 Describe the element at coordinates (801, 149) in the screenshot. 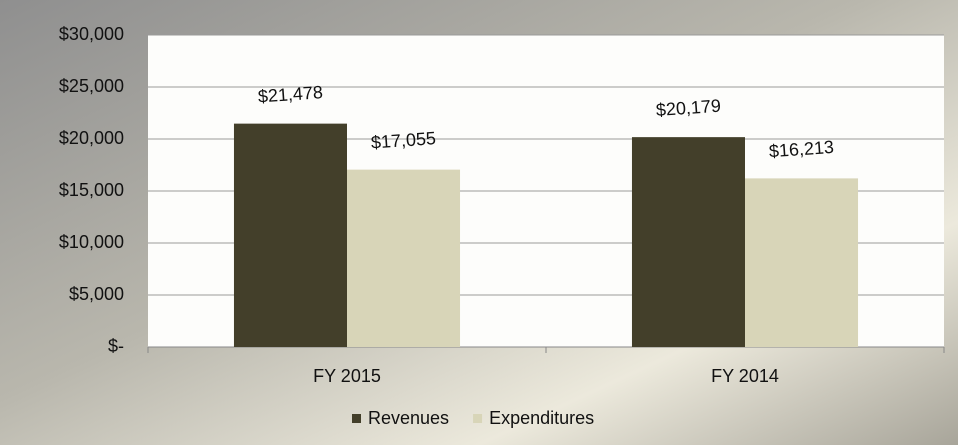

I see `value-label: $16,213` at that location.